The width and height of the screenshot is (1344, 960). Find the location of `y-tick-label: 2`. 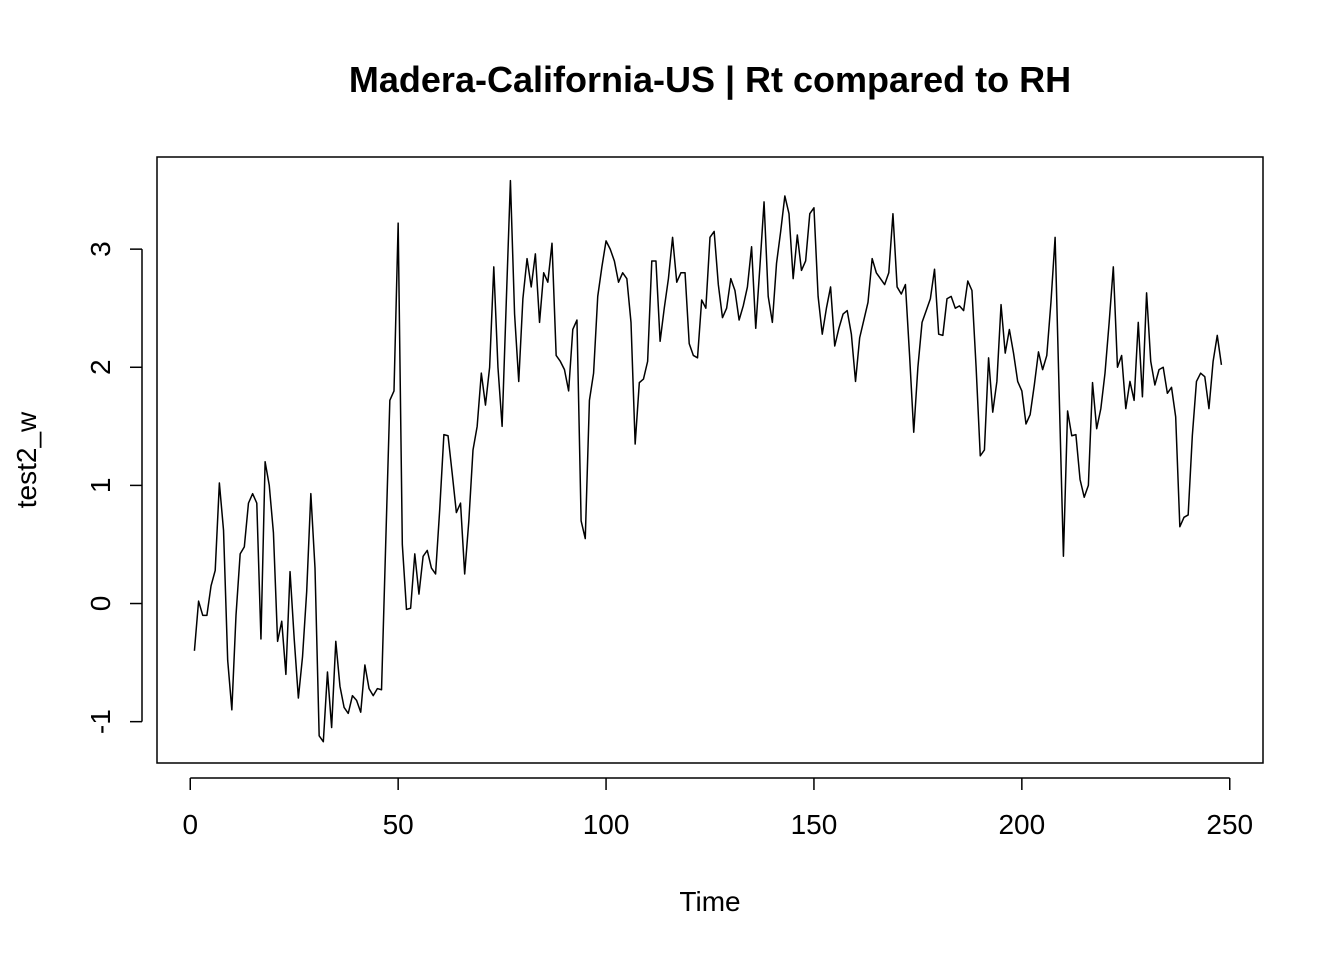

y-tick-label: 2 is located at coordinates (100, 367).